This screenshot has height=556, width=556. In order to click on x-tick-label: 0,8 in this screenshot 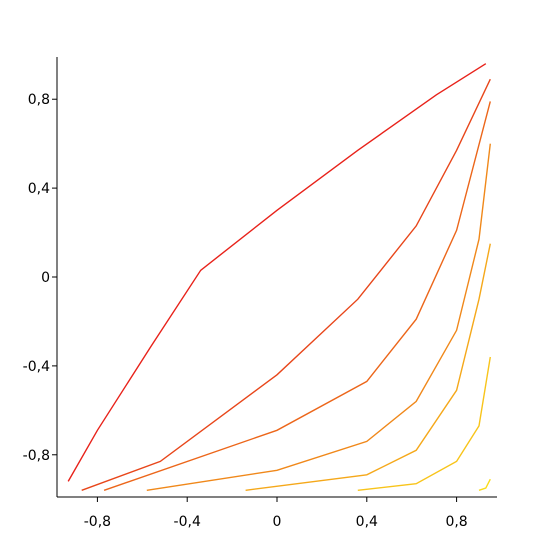, I will do `click(456, 522)`.